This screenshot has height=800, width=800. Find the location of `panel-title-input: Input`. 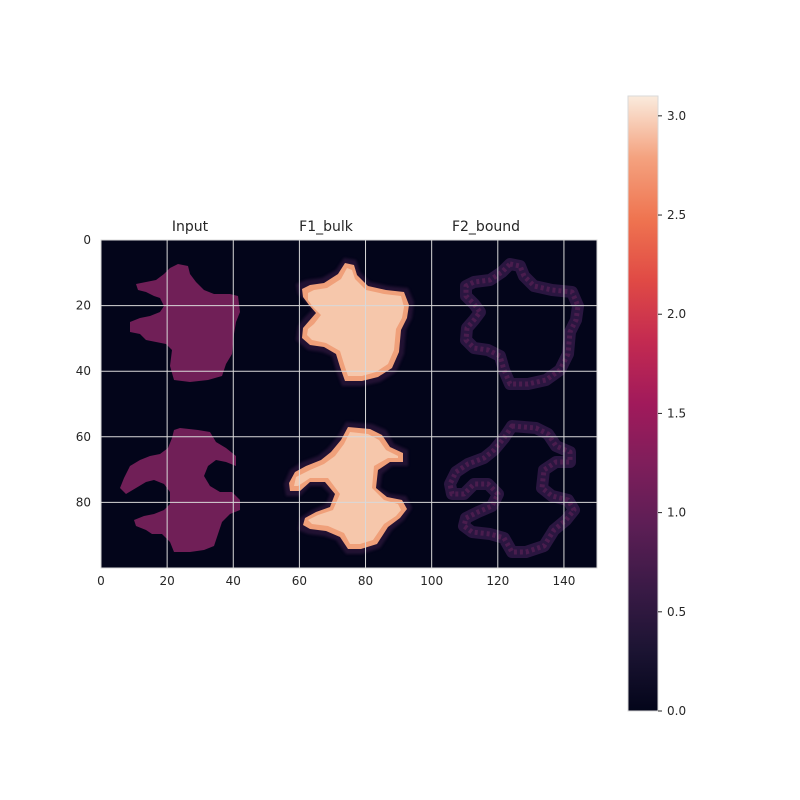

panel-title-input: Input is located at coordinates (190, 227).